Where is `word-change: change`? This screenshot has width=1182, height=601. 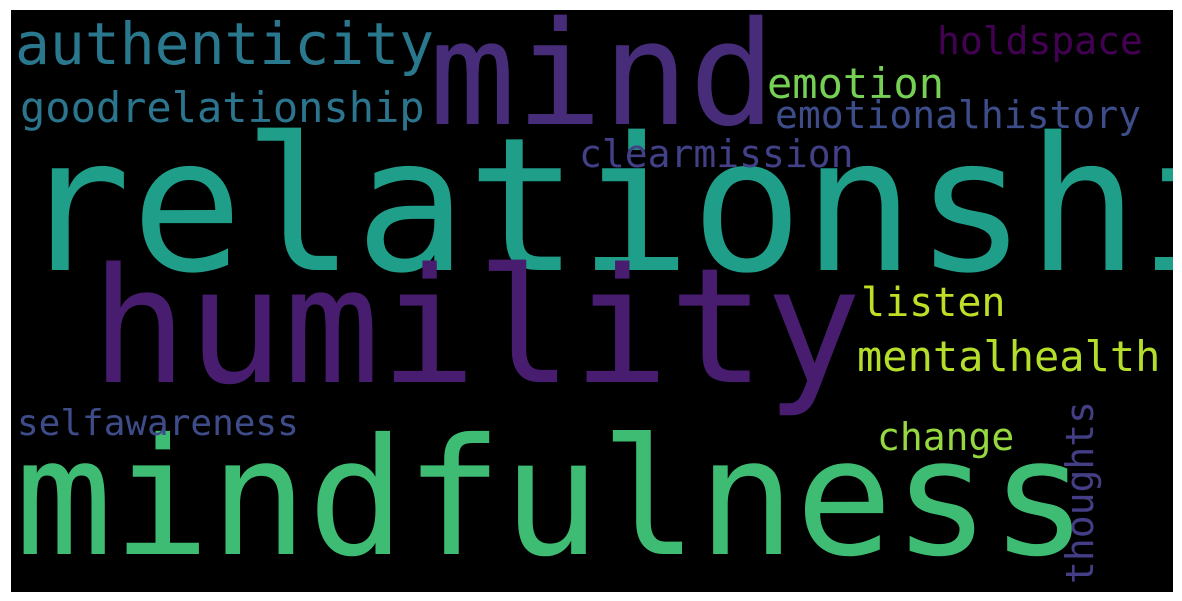
word-change: change is located at coordinates (946, 437).